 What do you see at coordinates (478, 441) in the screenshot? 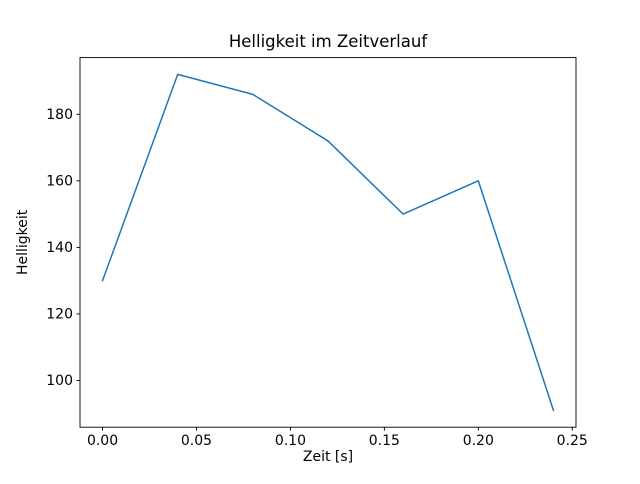
I see `x-tick-label: 0.20` at bounding box center [478, 441].